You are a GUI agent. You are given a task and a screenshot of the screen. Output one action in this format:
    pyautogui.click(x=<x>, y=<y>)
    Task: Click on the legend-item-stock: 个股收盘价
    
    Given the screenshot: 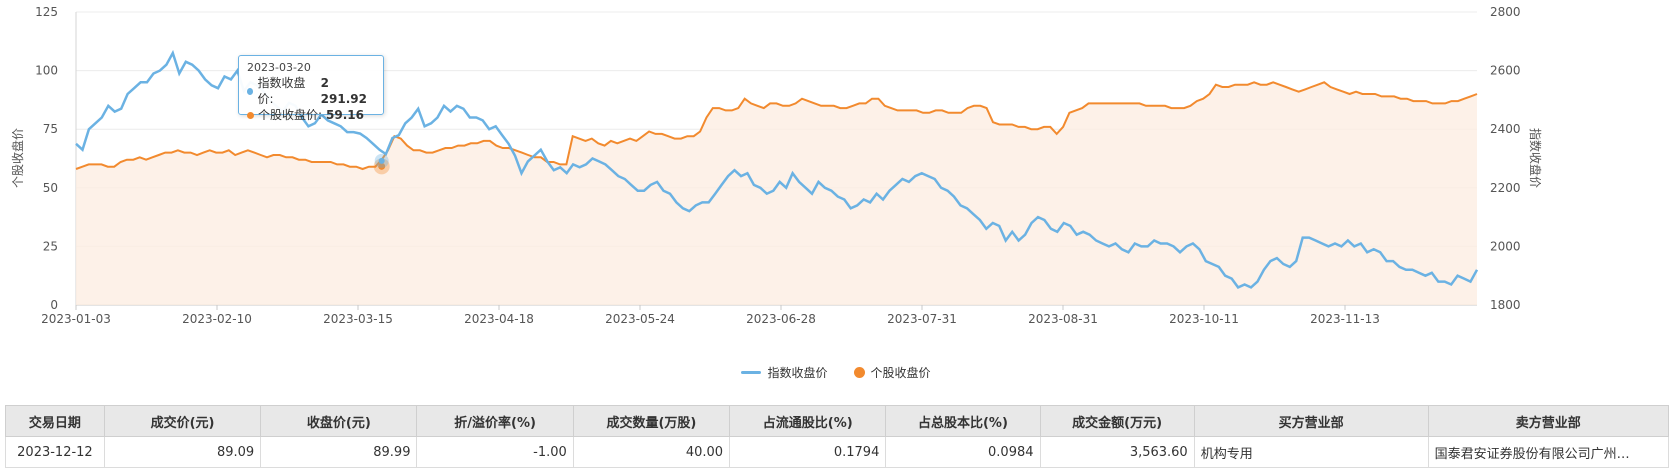 What is the action you would take?
    pyautogui.click(x=892, y=372)
    